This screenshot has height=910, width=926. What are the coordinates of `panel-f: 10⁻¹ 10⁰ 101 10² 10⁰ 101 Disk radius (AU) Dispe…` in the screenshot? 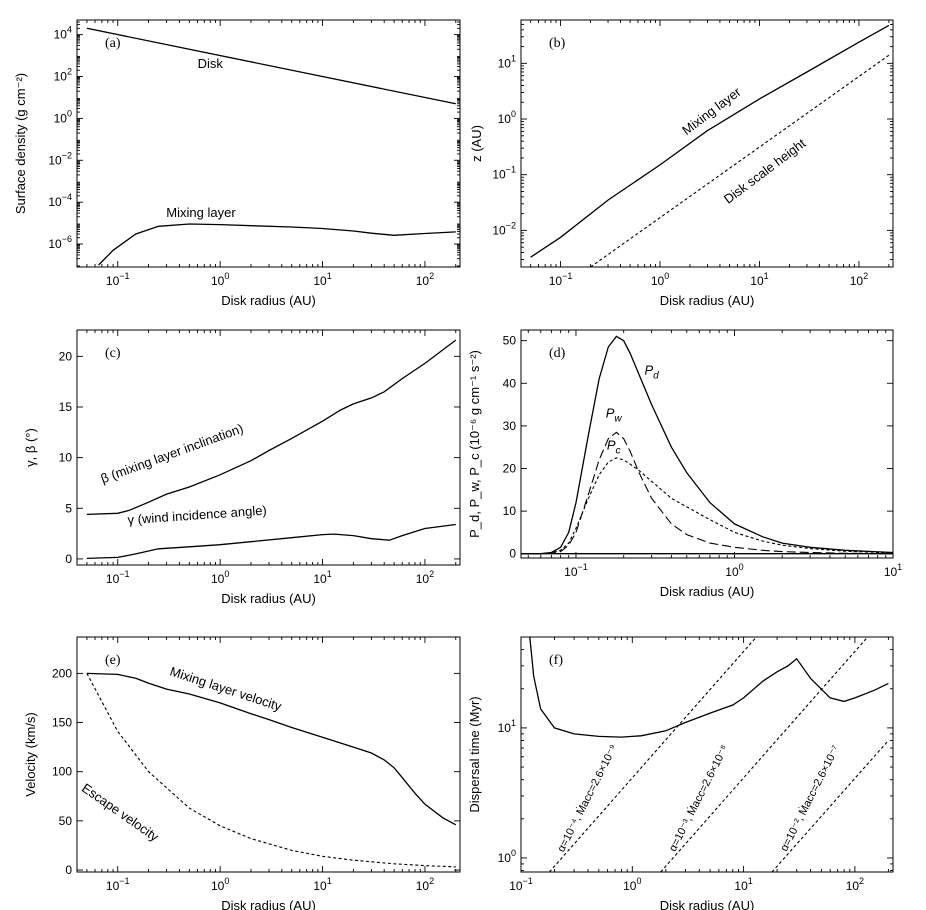 It's located at (680, 773).